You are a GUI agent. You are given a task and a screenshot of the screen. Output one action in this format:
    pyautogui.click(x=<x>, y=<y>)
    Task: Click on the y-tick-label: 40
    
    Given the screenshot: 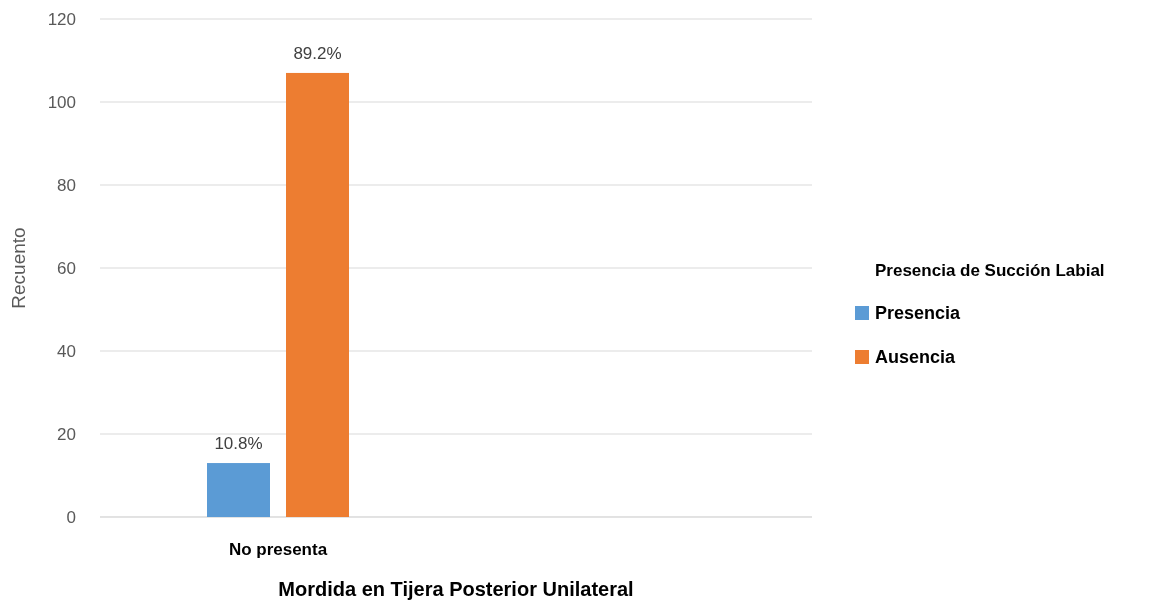 What is the action you would take?
    pyautogui.click(x=66, y=351)
    